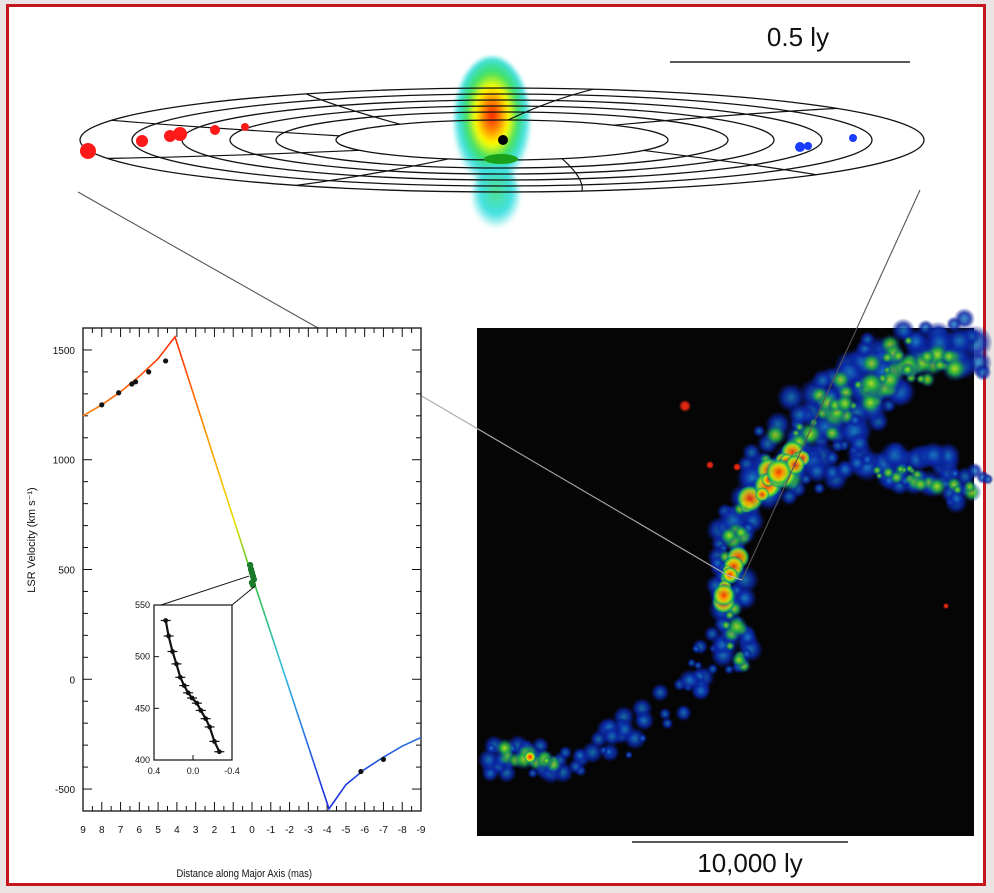 This screenshot has height=893, width=994. I want to click on y-axis-label: LSR Velocity (km s⁻¹), so click(32, 539).